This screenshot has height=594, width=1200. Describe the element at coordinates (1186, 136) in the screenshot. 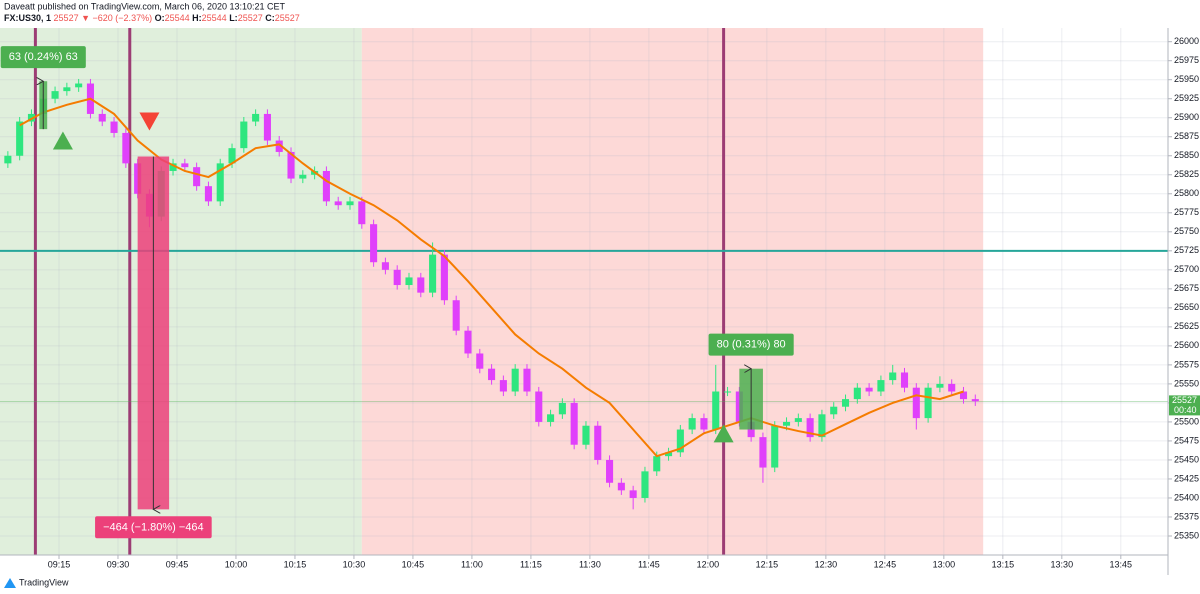

I see `y-tick-label: 25875` at that location.